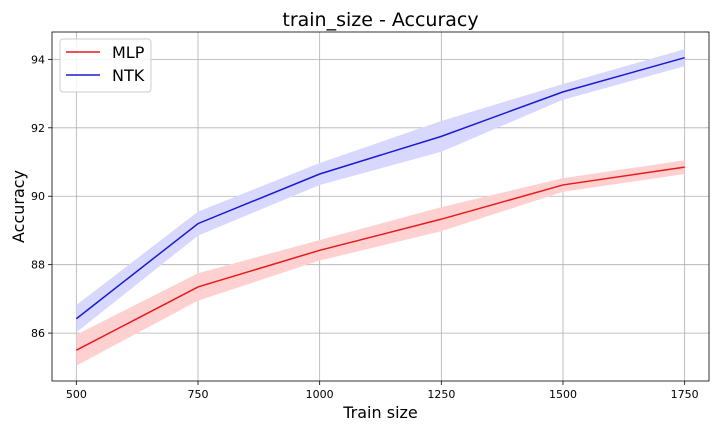  What do you see at coordinates (128, 75) in the screenshot?
I see `legend-label-ntk: NTK` at bounding box center [128, 75].